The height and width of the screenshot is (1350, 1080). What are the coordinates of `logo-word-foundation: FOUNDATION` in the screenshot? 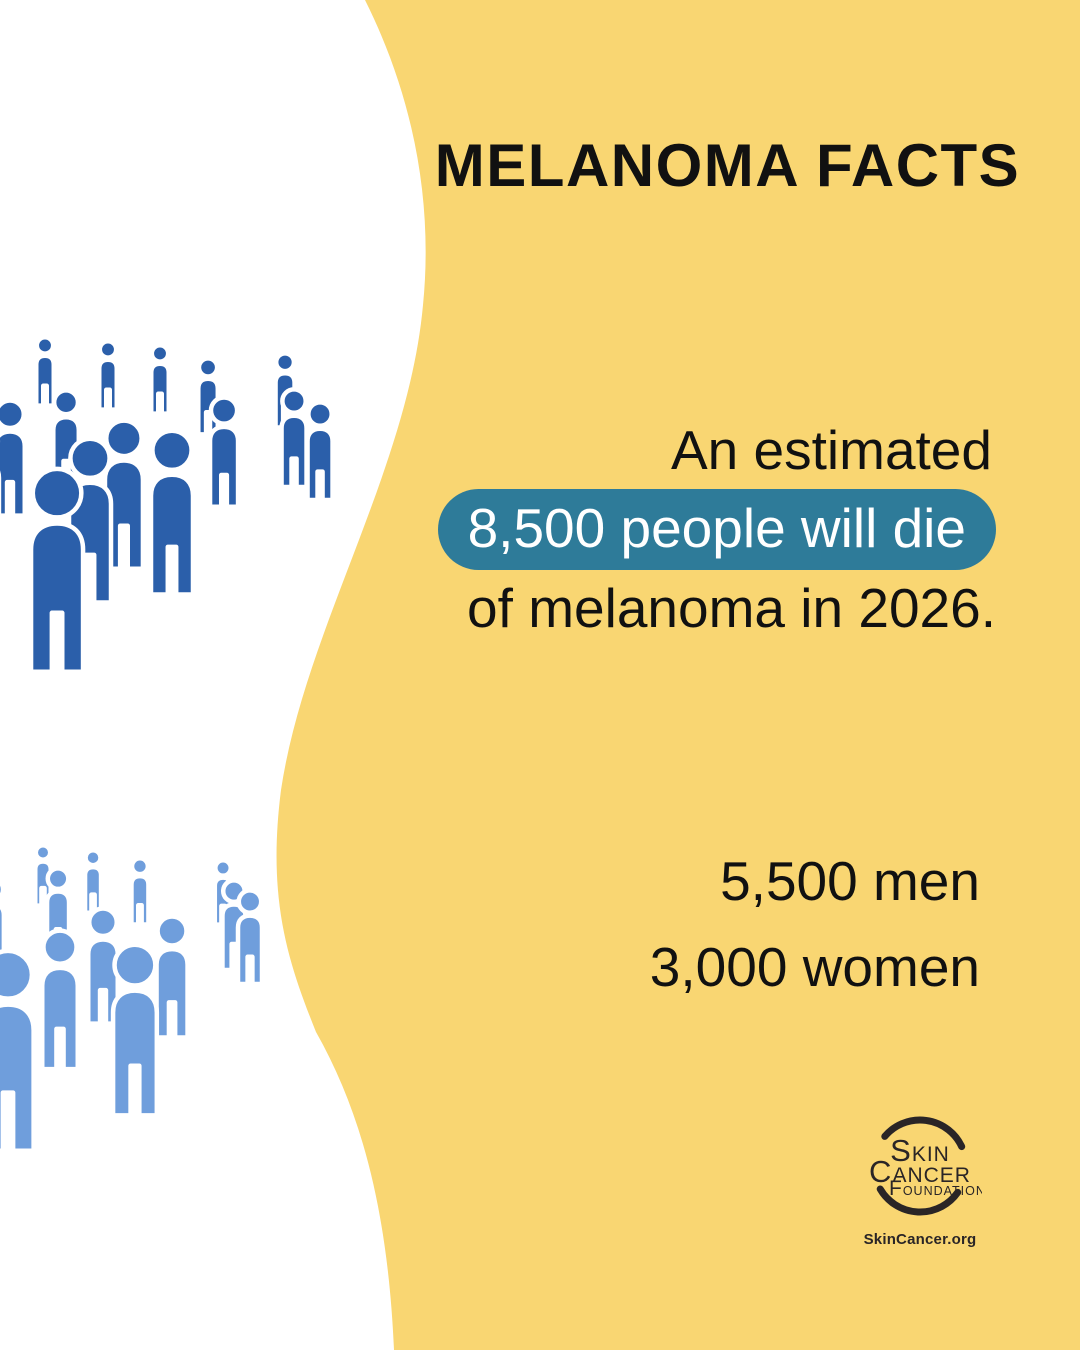 It's located at (935, 1188).